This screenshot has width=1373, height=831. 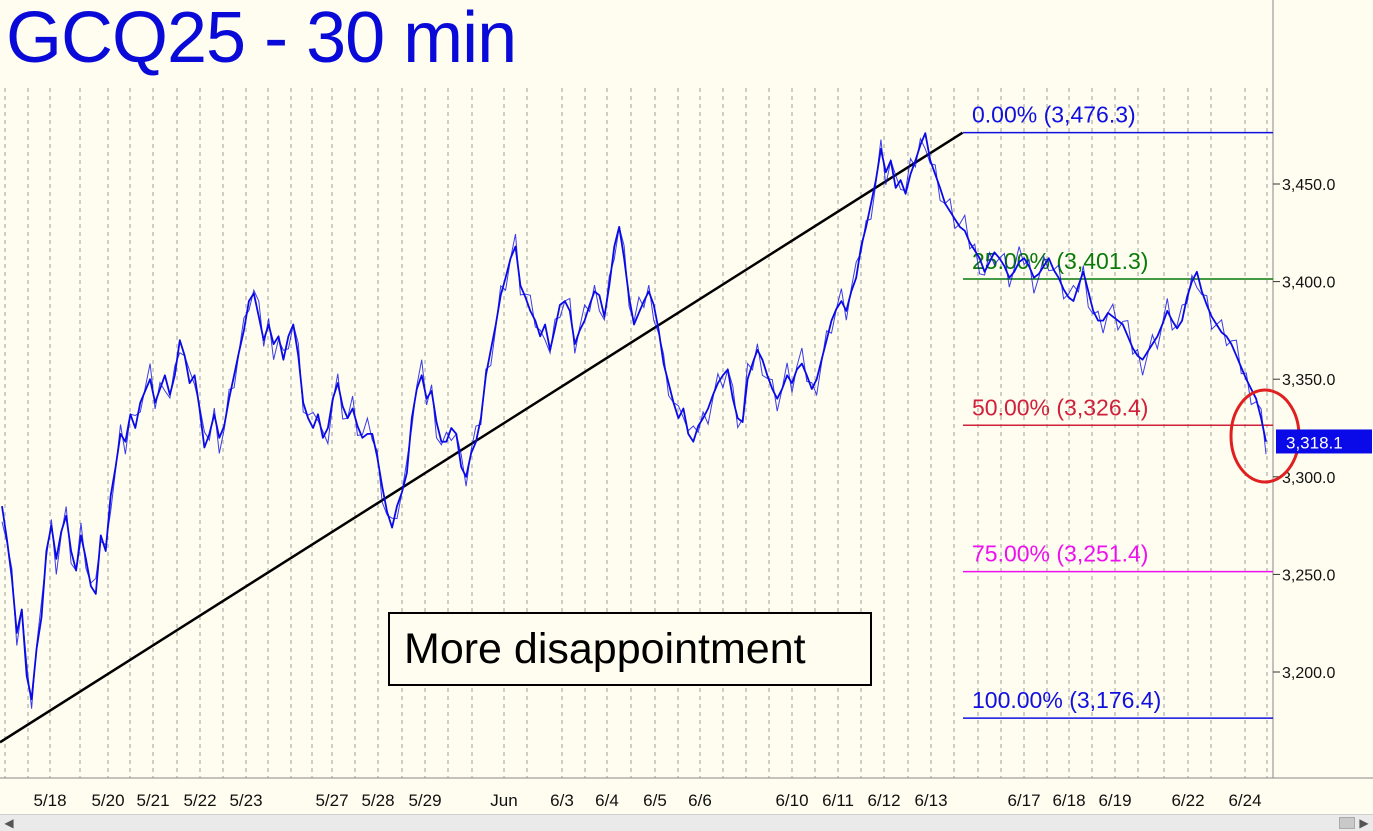 What do you see at coordinates (107, 800) in the screenshot?
I see `x-tick-label: 5/20` at bounding box center [107, 800].